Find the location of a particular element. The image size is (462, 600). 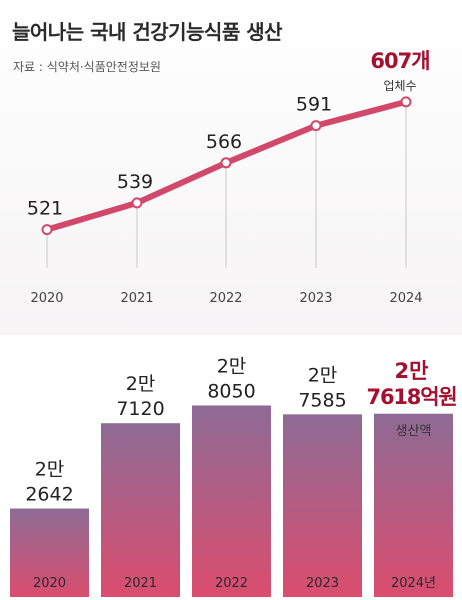

x-tick-2024: 2024 is located at coordinates (405, 298).